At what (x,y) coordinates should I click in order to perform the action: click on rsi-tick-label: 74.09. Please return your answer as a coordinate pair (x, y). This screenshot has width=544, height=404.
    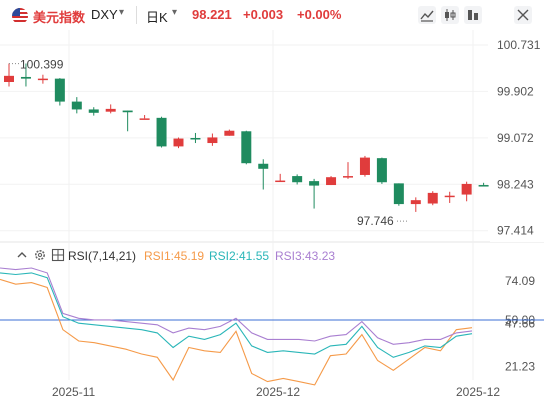
    Looking at the image, I should click on (520, 281).